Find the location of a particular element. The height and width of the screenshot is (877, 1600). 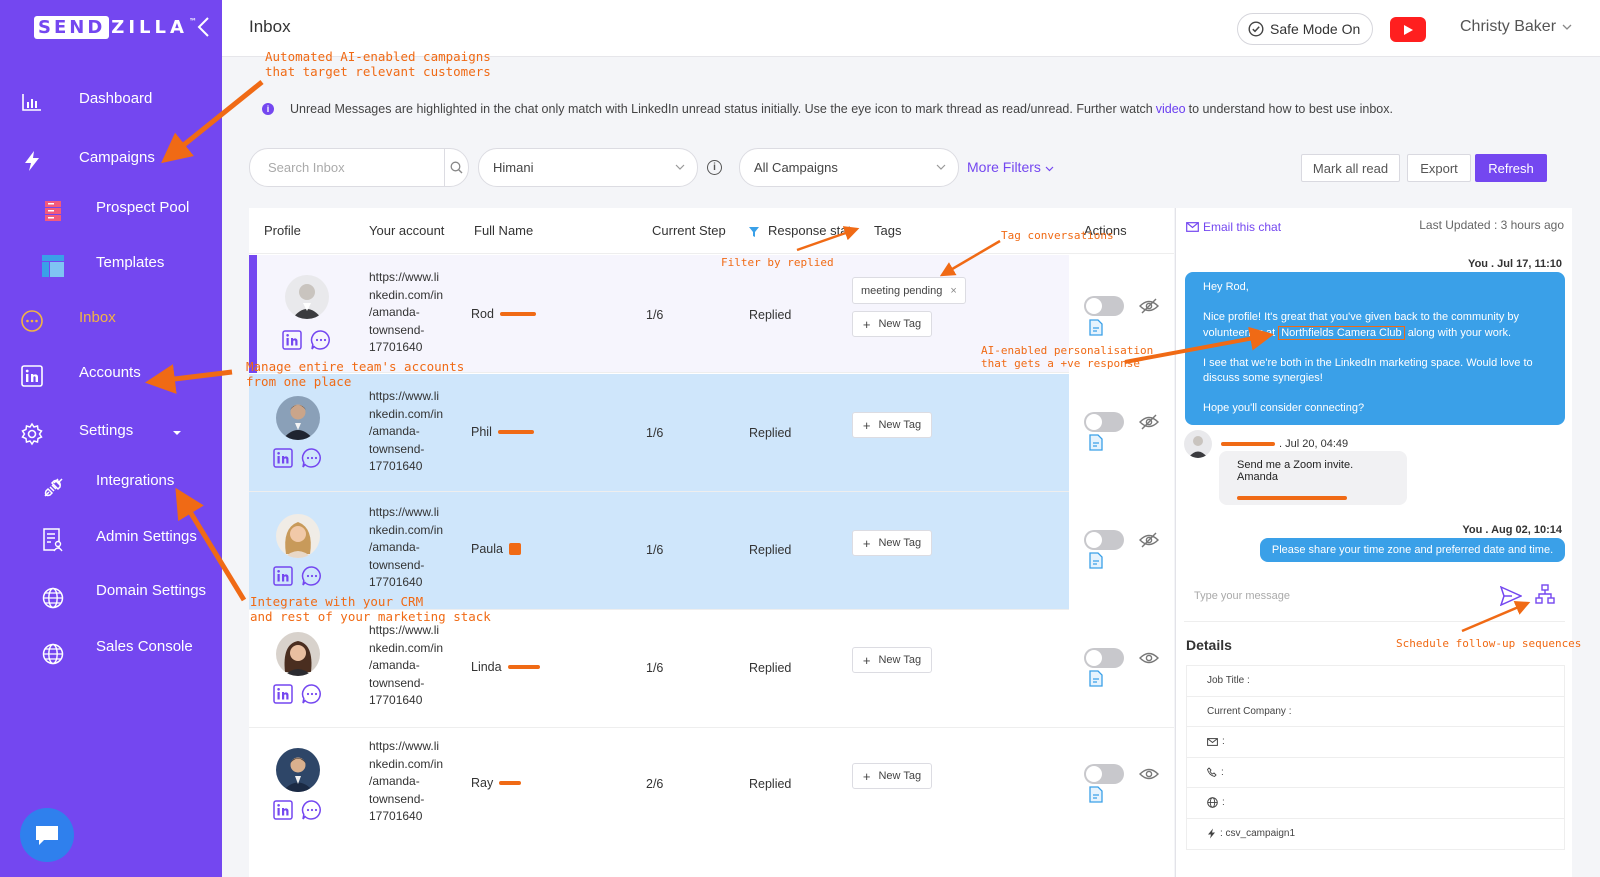

campaign-select: All Campaigns is located at coordinates (849, 167).